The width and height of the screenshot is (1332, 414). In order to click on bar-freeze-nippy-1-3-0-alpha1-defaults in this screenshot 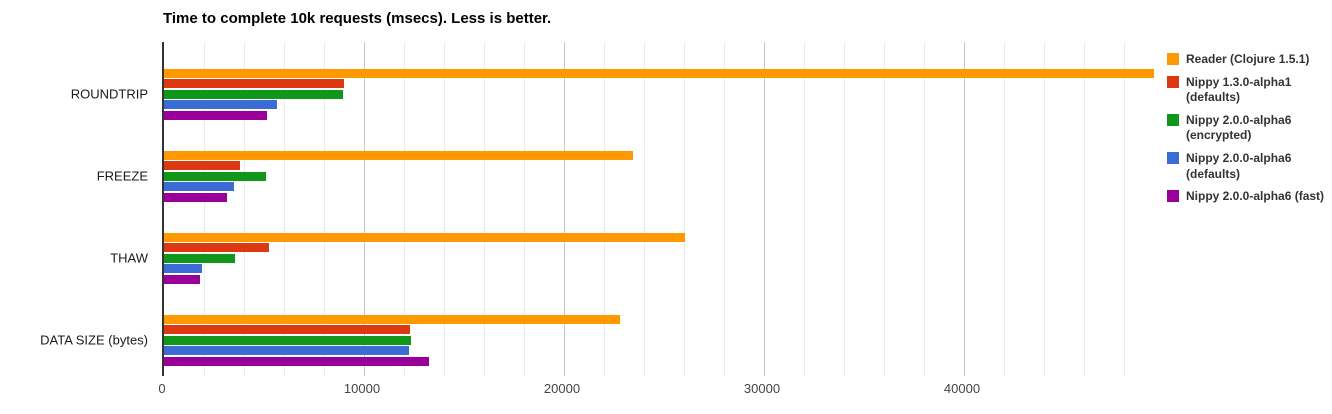, I will do `click(202, 166)`.